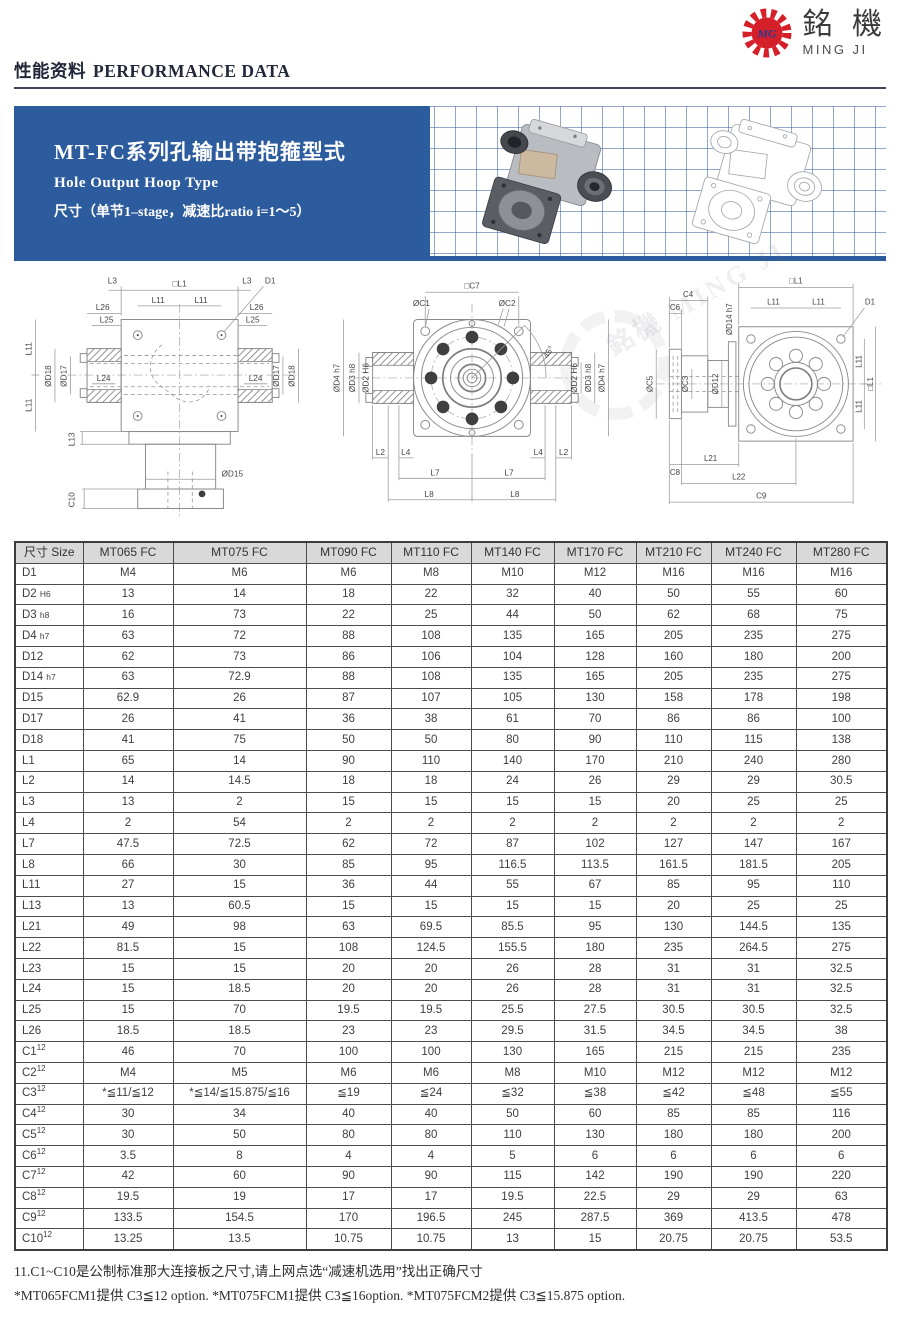  What do you see at coordinates (239, 677) in the screenshot?
I see `table-cell: 72.9` at bounding box center [239, 677].